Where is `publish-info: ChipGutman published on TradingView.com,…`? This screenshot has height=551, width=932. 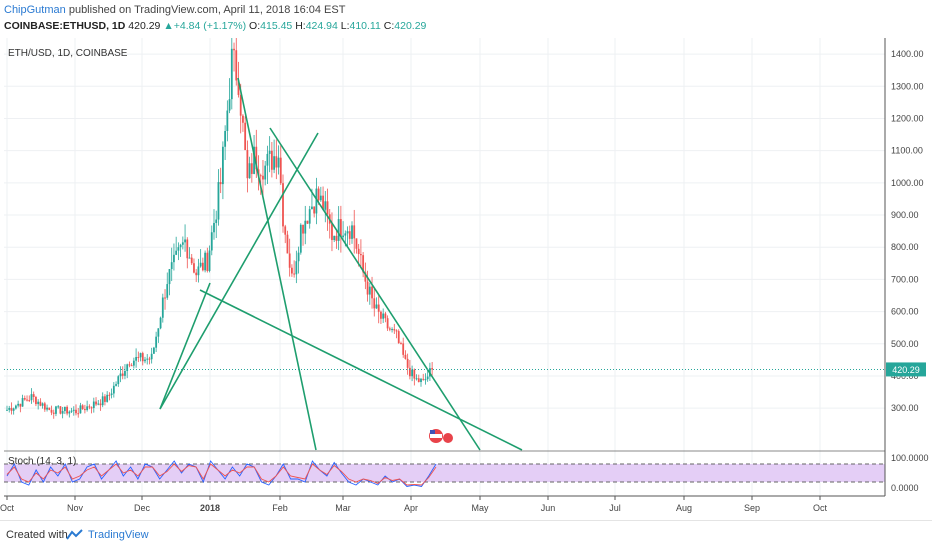 publish-info: ChipGutman published on TradingView.com,… is located at coordinates (174, 10).